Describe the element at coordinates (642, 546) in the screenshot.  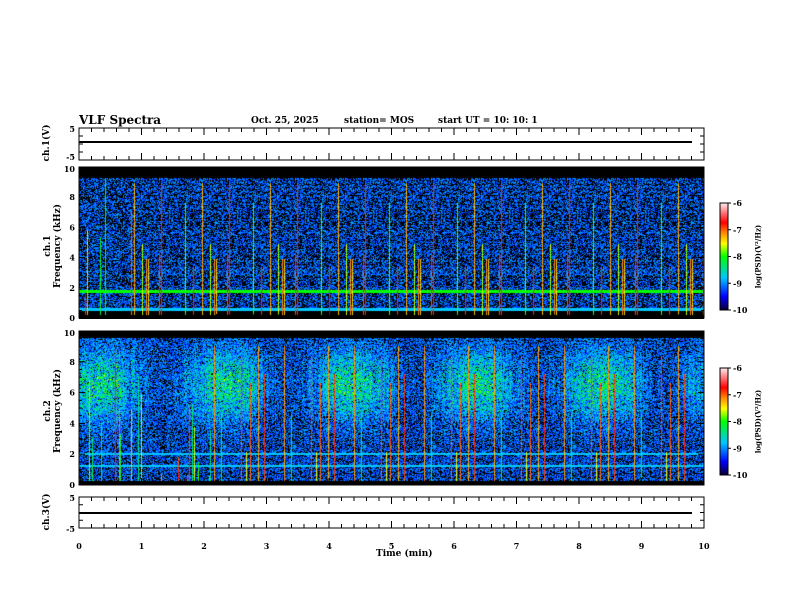
I see `x-tick-label: 9` at that location.